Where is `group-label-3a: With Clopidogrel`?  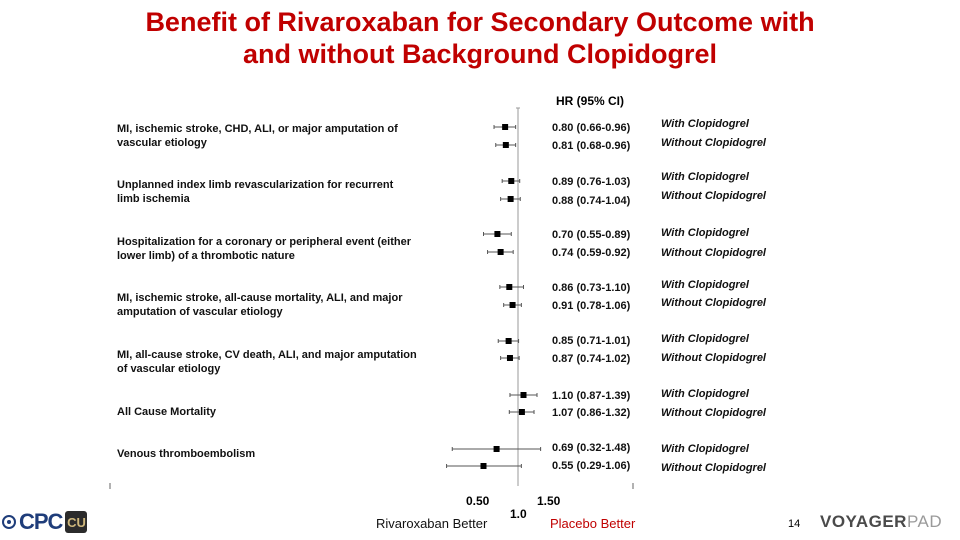 group-label-3a: With Clopidogrel is located at coordinates (705, 233).